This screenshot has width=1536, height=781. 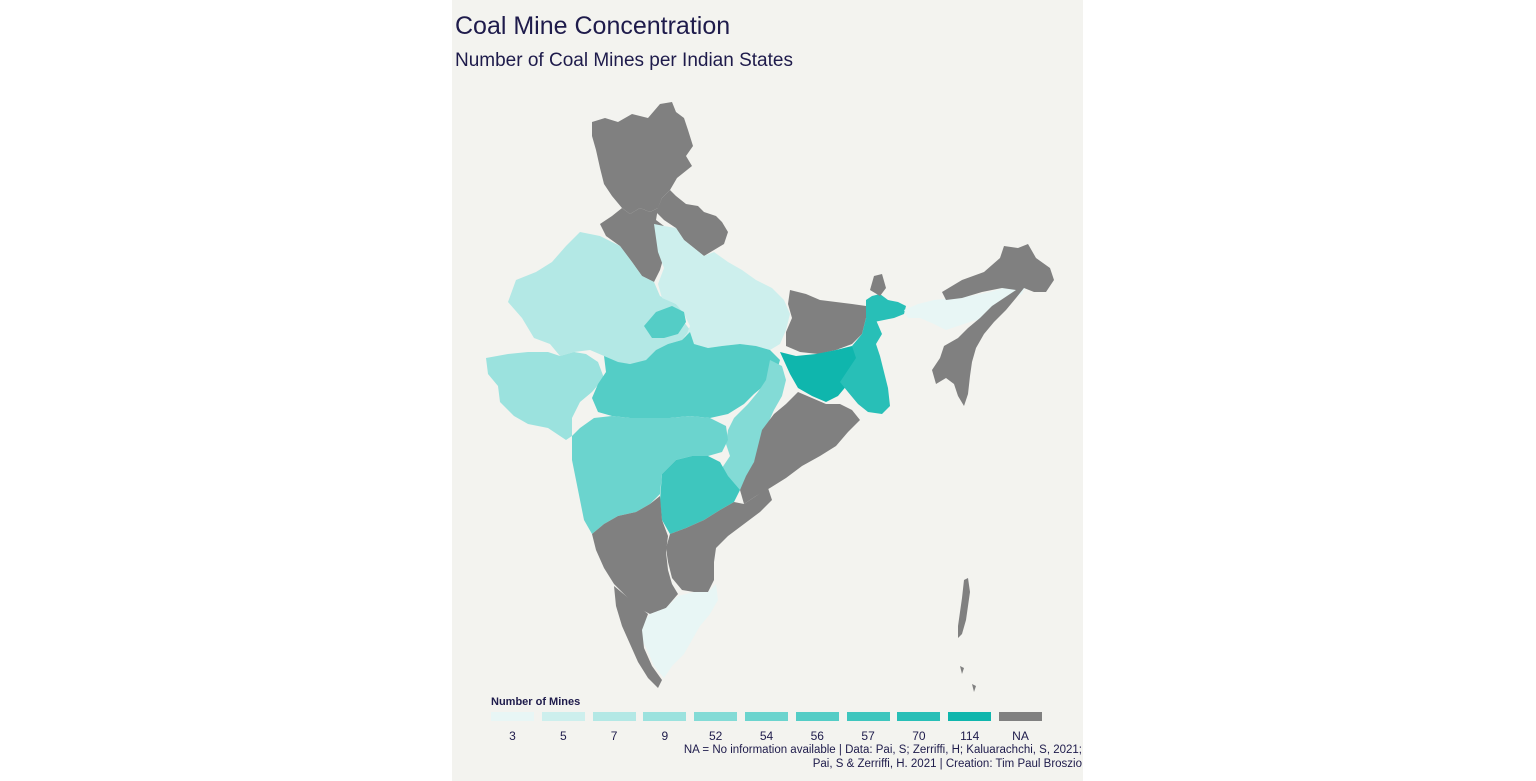 What do you see at coordinates (545, 396) in the screenshot?
I see `region-gujarat` at bounding box center [545, 396].